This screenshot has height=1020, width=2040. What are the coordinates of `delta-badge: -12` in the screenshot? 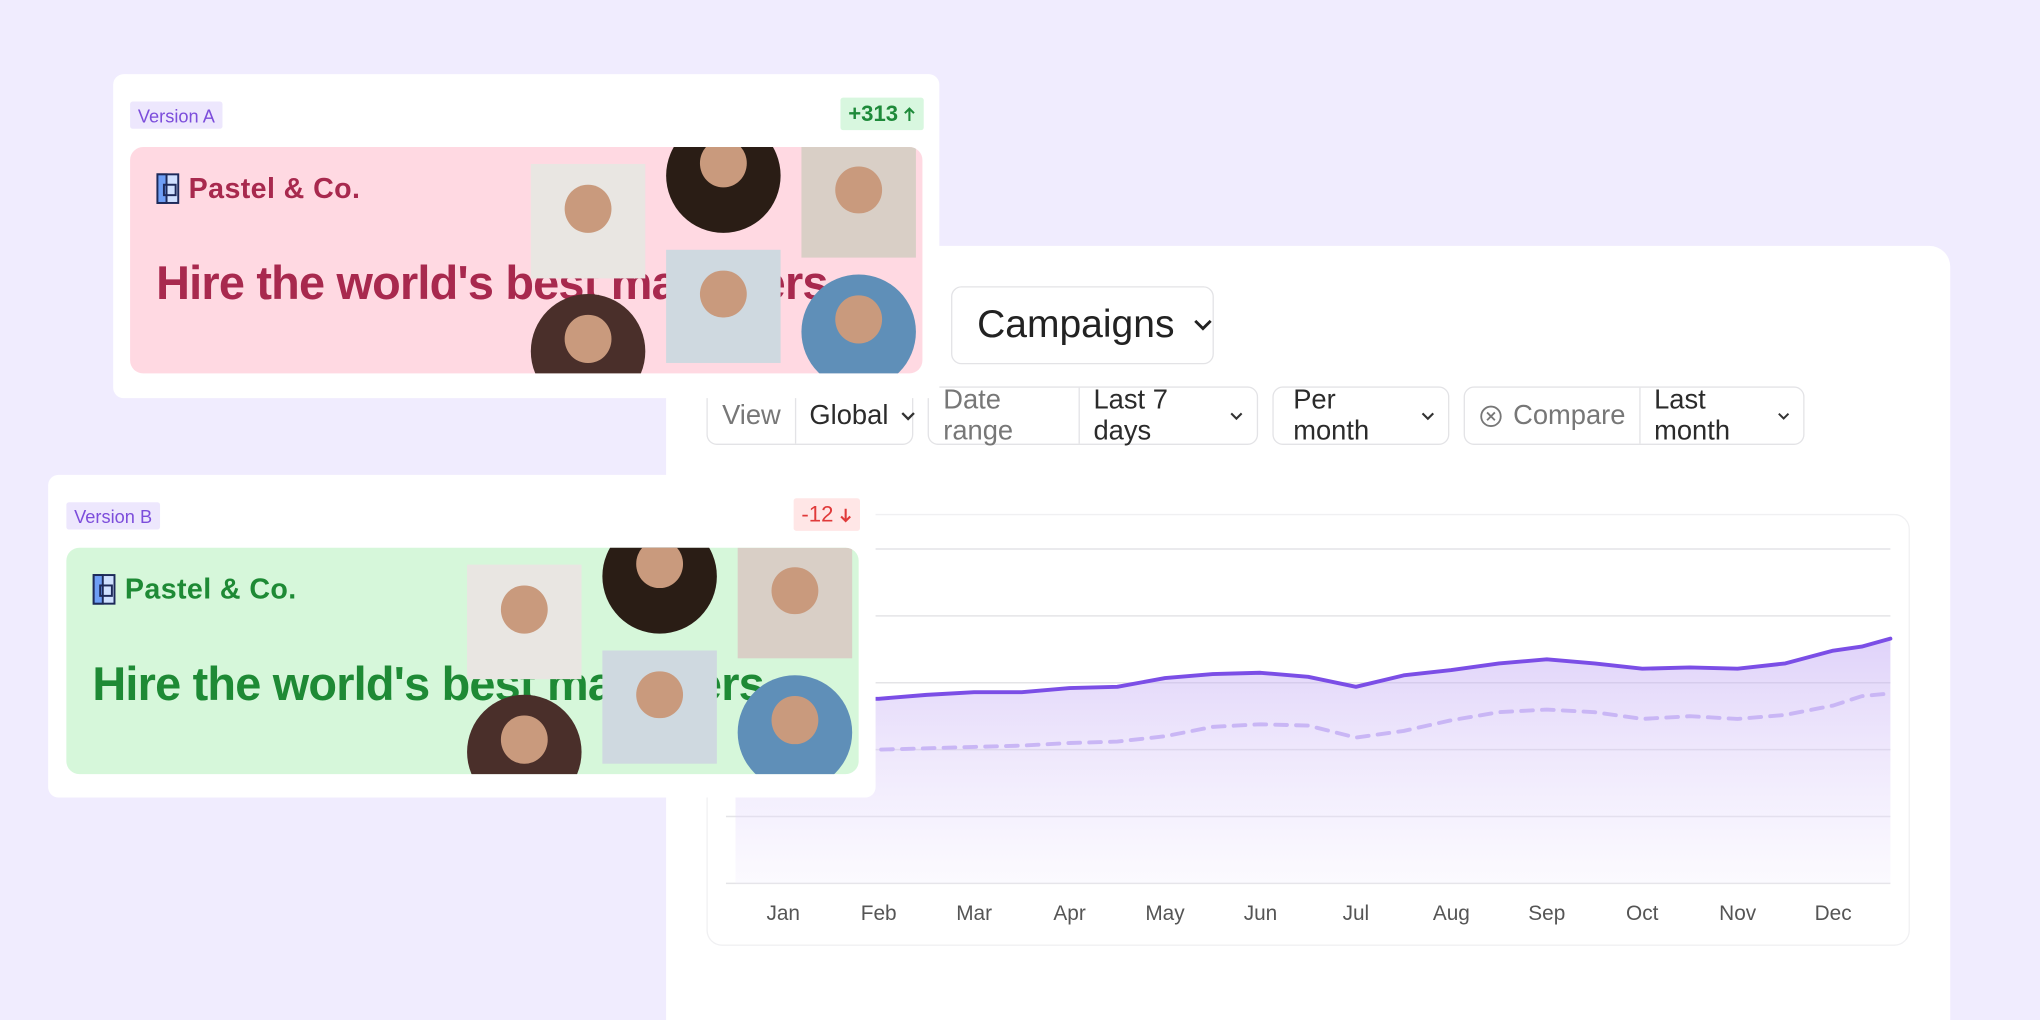 It's located at (826, 514).